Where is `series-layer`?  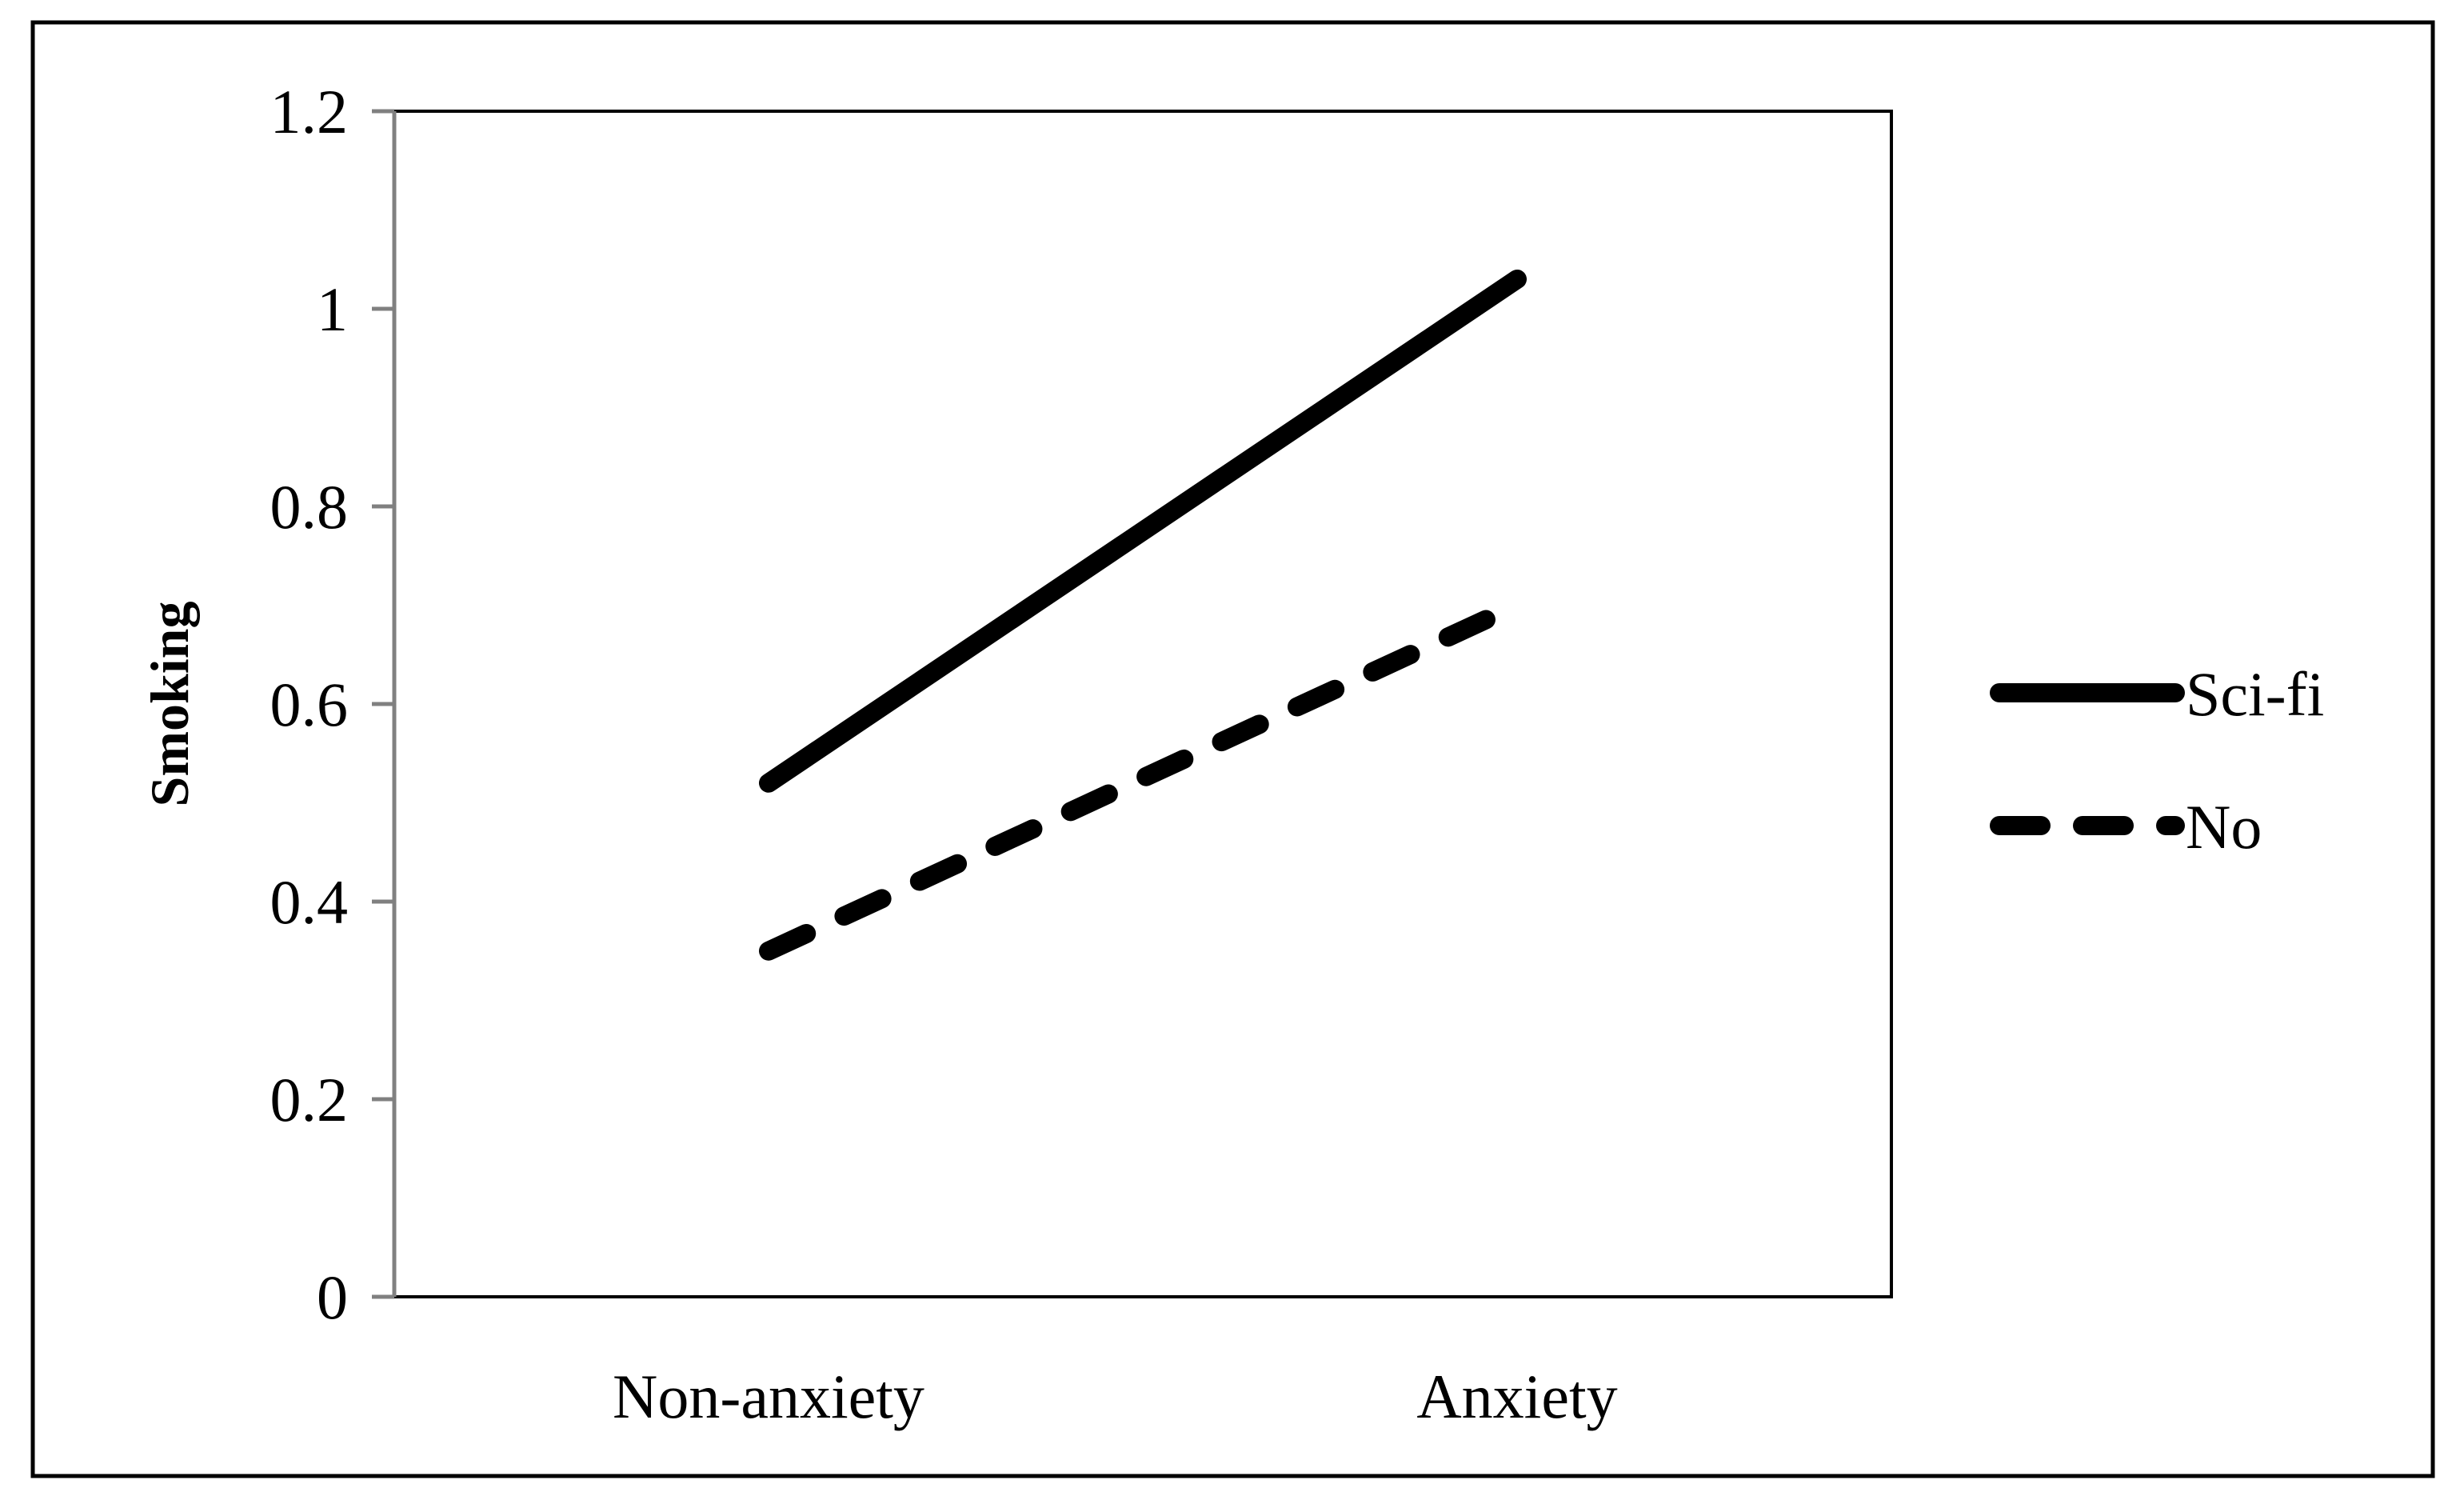
series-layer is located at coordinates (1143, 615).